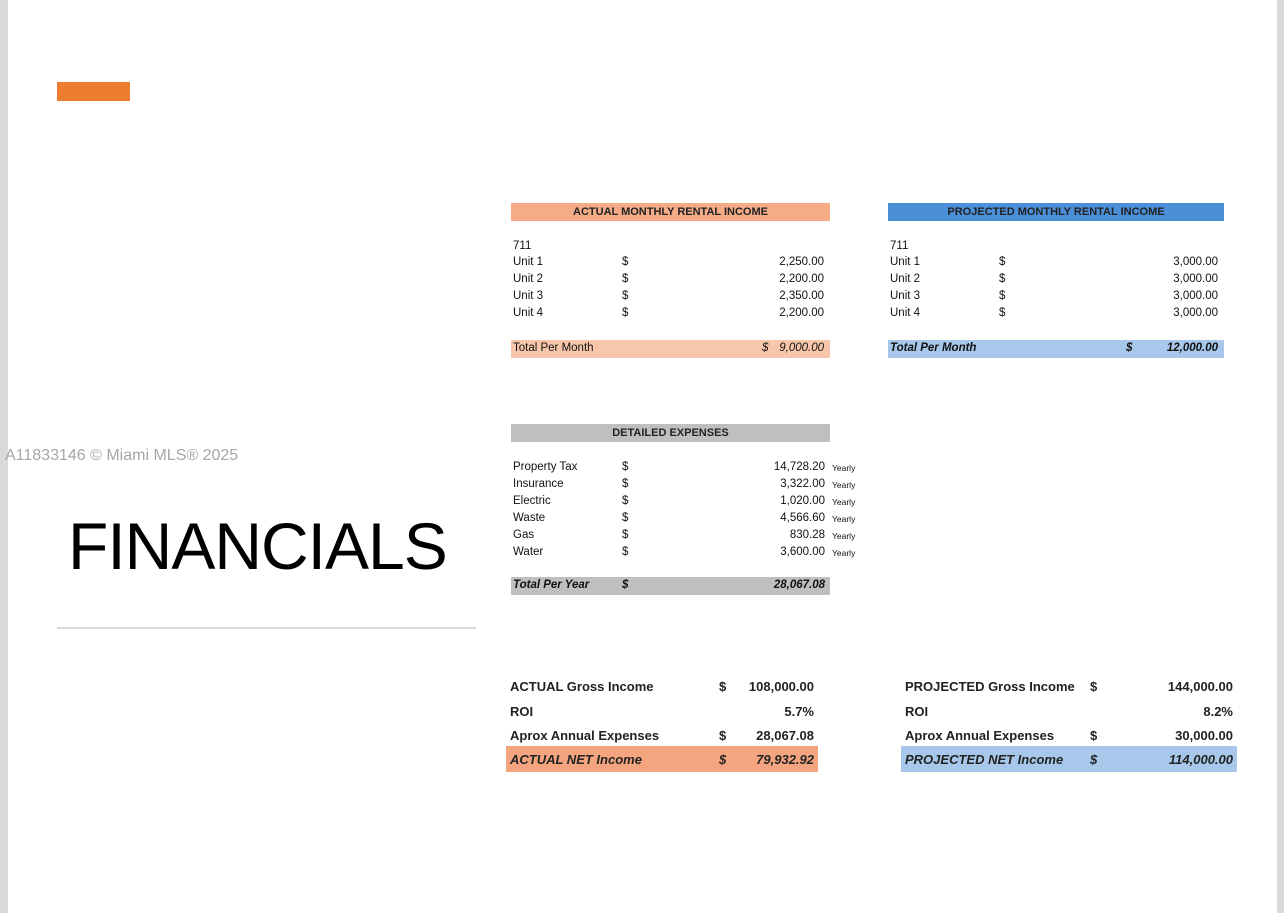  I want to click on expense-value: 14,728.20, so click(799, 467).